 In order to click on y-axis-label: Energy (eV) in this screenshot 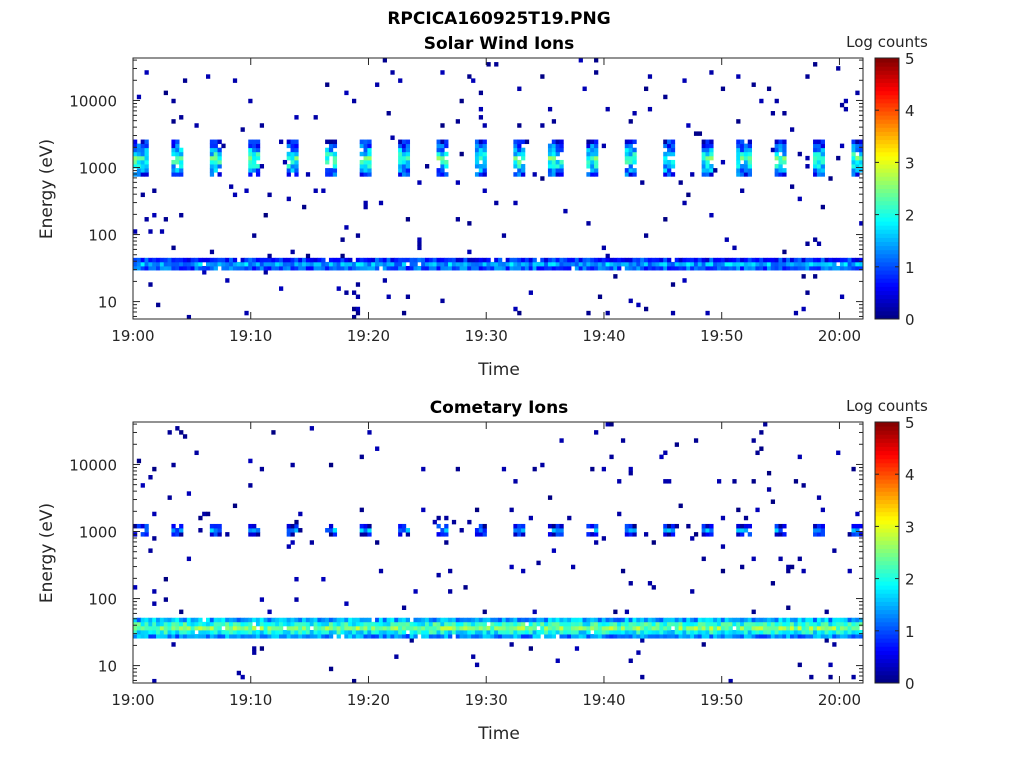, I will do `click(47, 189)`.